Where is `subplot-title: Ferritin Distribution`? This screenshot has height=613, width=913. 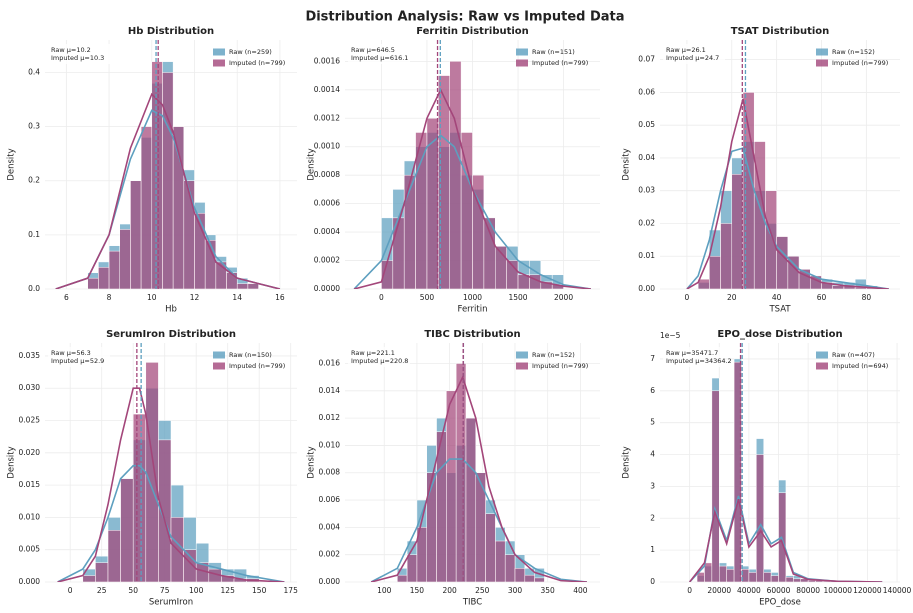 subplot-title: Ferritin Distribution is located at coordinates (472, 31).